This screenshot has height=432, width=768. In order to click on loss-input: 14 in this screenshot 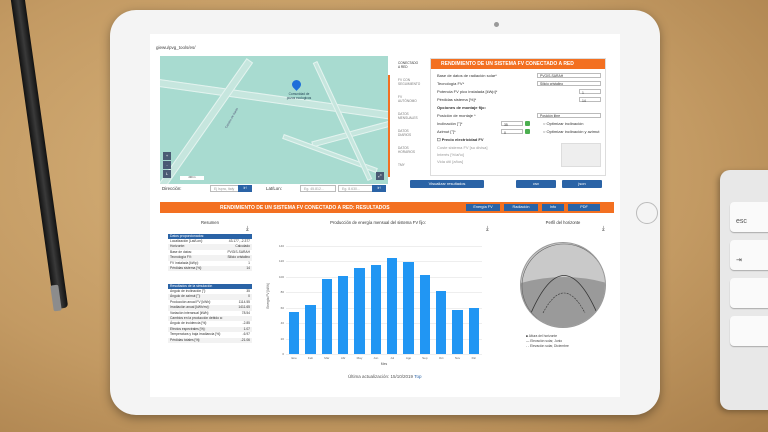, I will do `click(590, 100)`.